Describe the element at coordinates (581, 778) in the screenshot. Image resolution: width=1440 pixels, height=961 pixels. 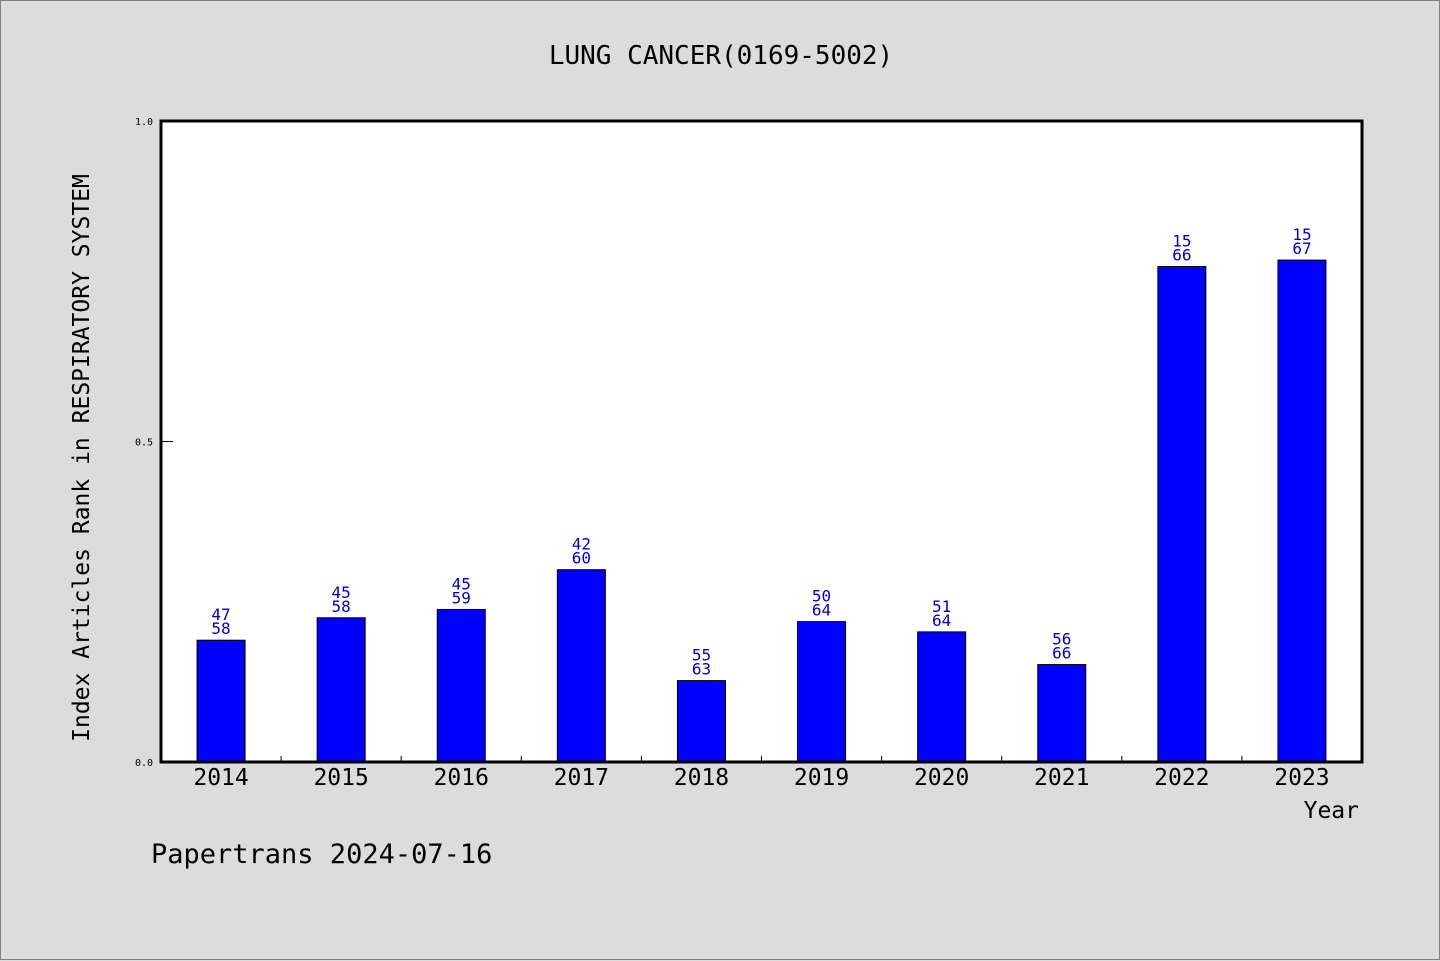
I see `x-tick-label: 2017` at that location.